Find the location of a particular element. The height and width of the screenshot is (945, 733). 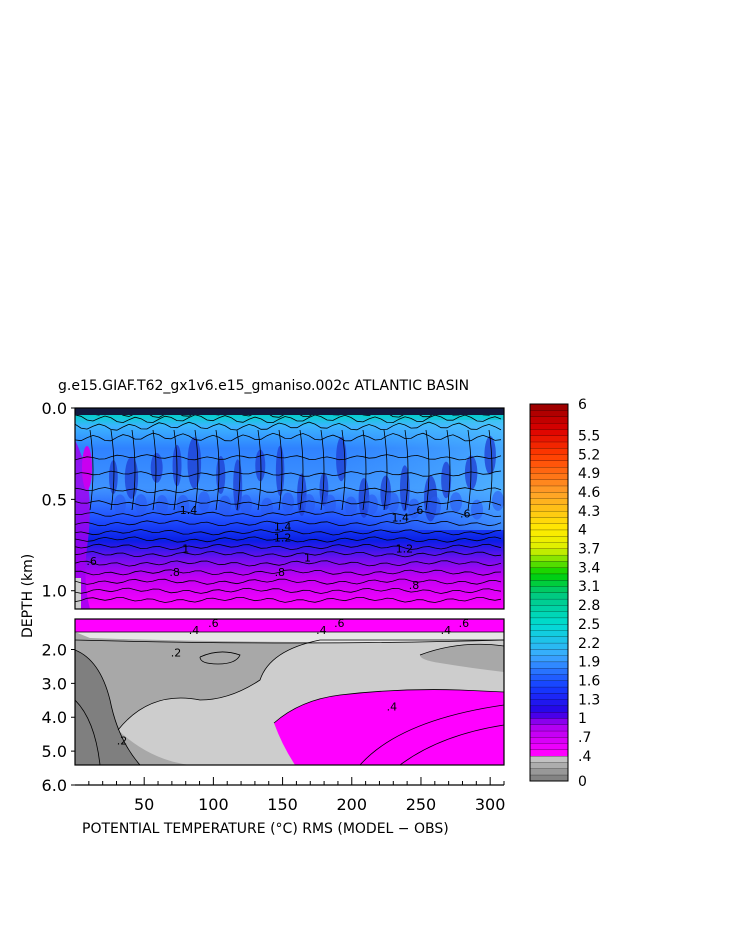

x-tick-label: 50 is located at coordinates (144, 804).